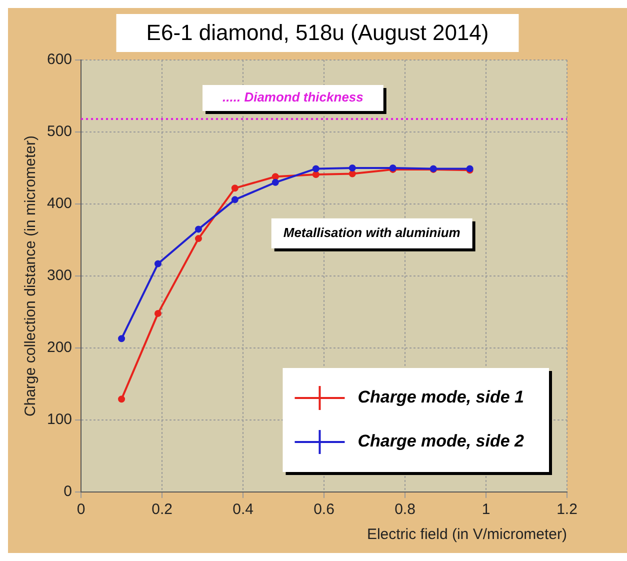  What do you see at coordinates (486, 509) in the screenshot?
I see `x-tick-label: 1` at bounding box center [486, 509].